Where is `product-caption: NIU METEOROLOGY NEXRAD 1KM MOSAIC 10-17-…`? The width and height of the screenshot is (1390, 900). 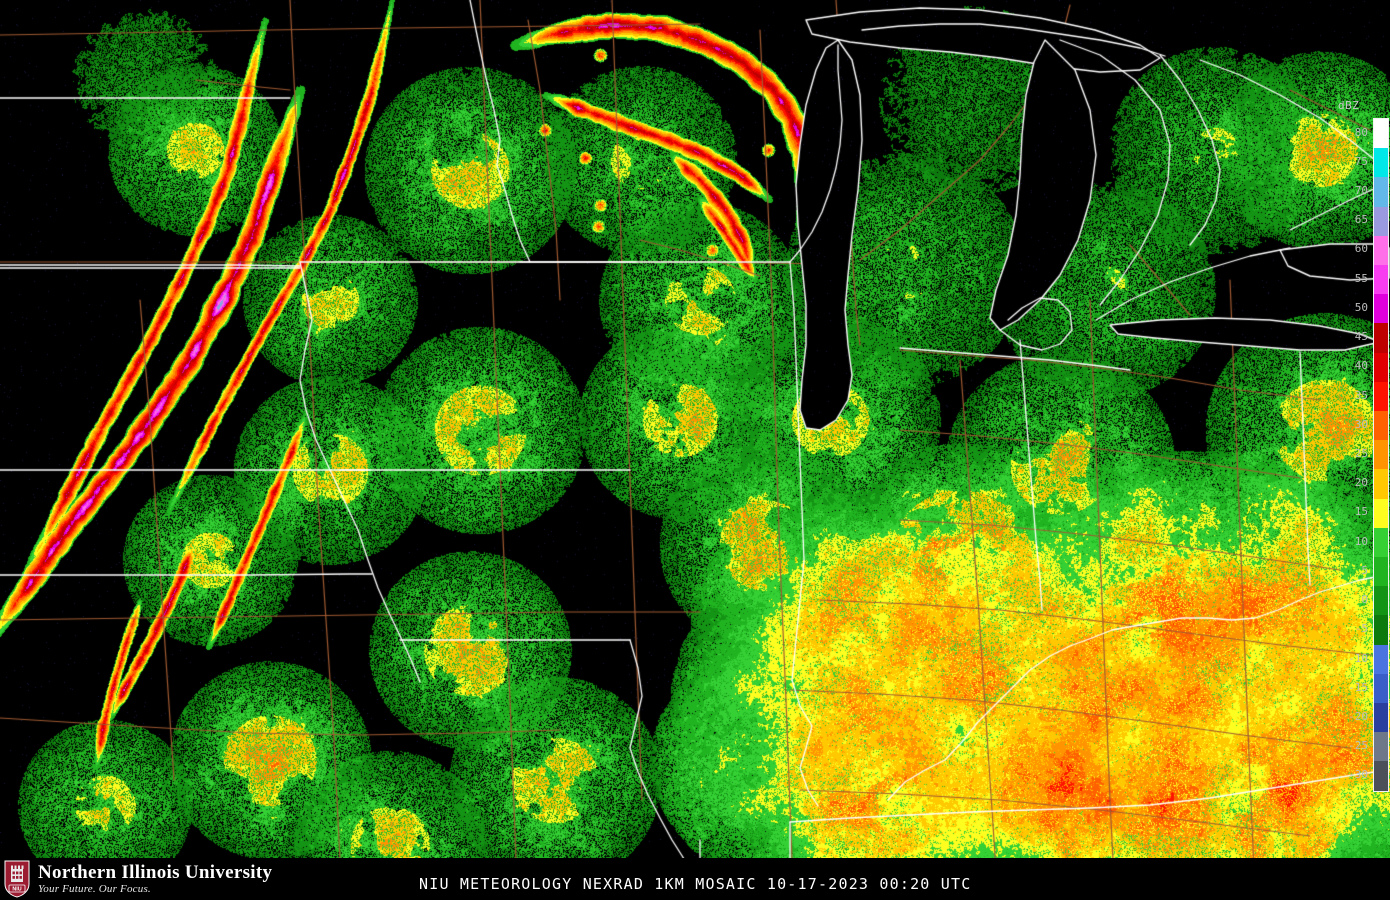
product-caption: NIU METEOROLOGY NEXRAD 1KM MOSAIC 10-17-… is located at coordinates (695, 884).